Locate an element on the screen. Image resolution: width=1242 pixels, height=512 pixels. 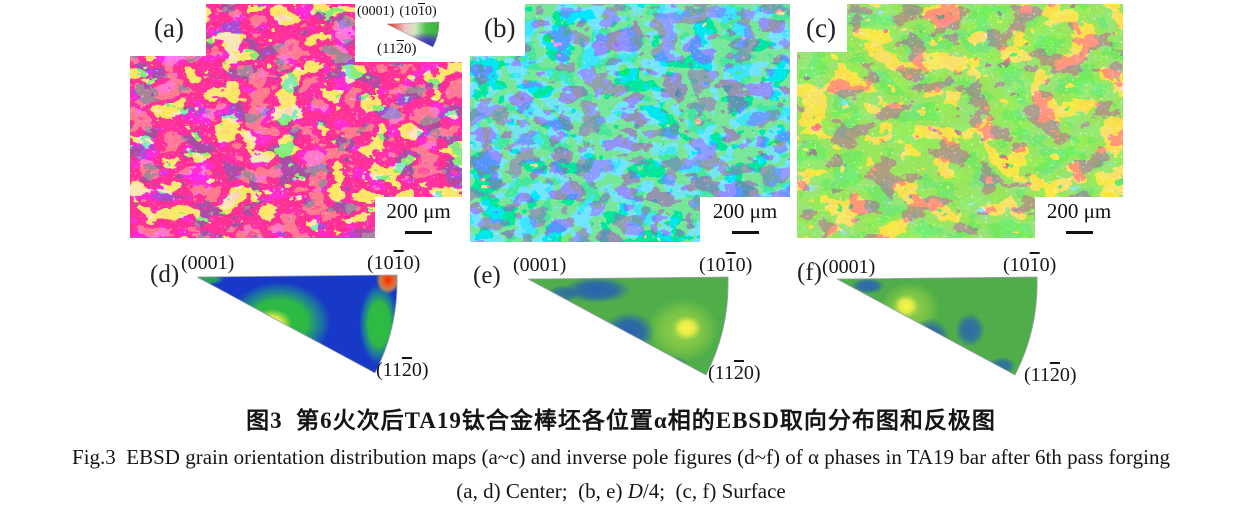
color-key-top-labels: (0001) (1010) is located at coordinates (409, 12).